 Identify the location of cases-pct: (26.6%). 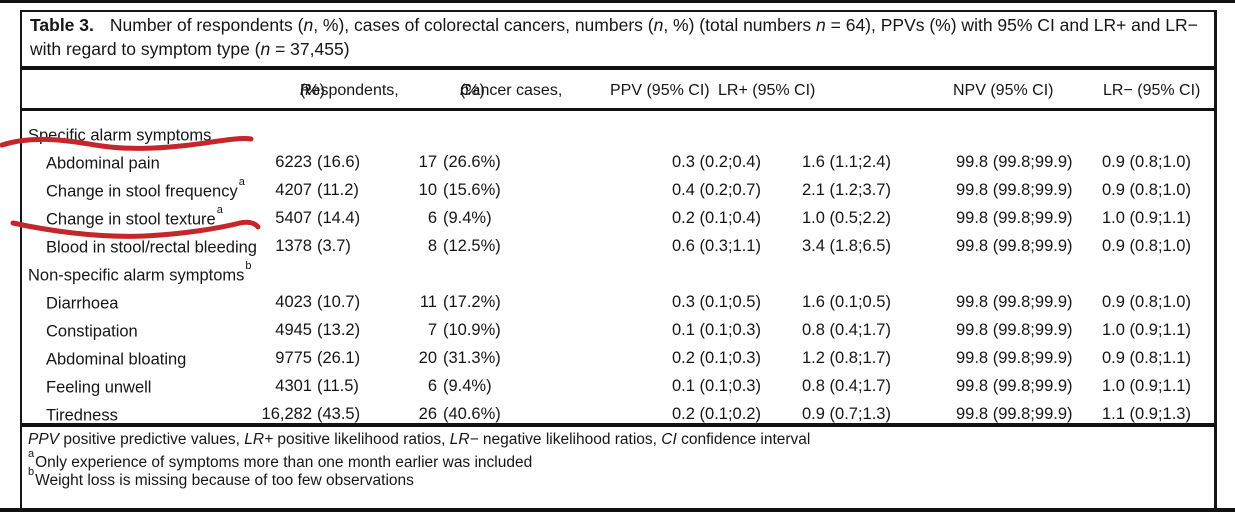
(472, 162).